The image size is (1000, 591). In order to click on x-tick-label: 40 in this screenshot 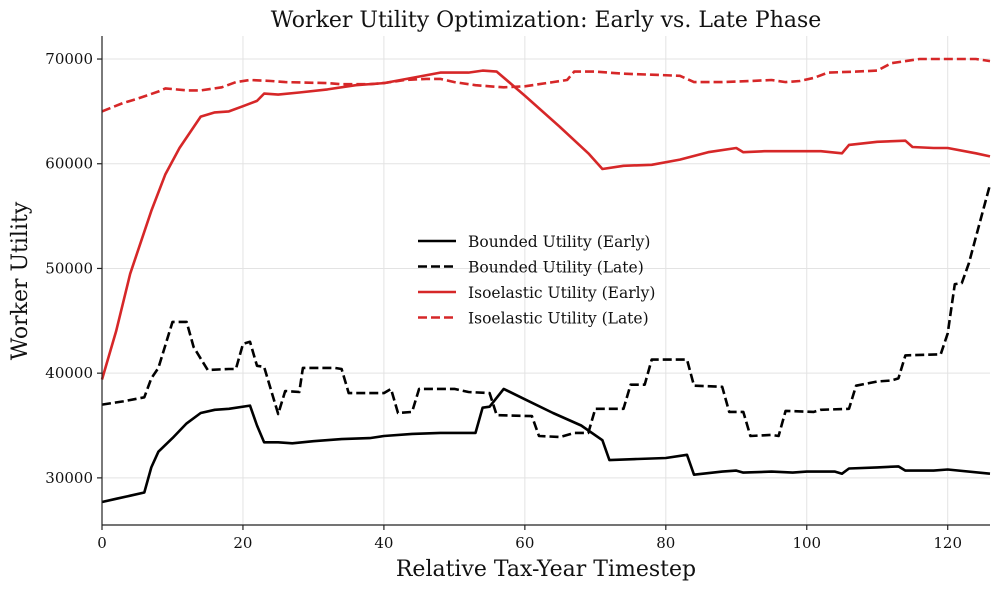, I will do `click(383, 543)`.